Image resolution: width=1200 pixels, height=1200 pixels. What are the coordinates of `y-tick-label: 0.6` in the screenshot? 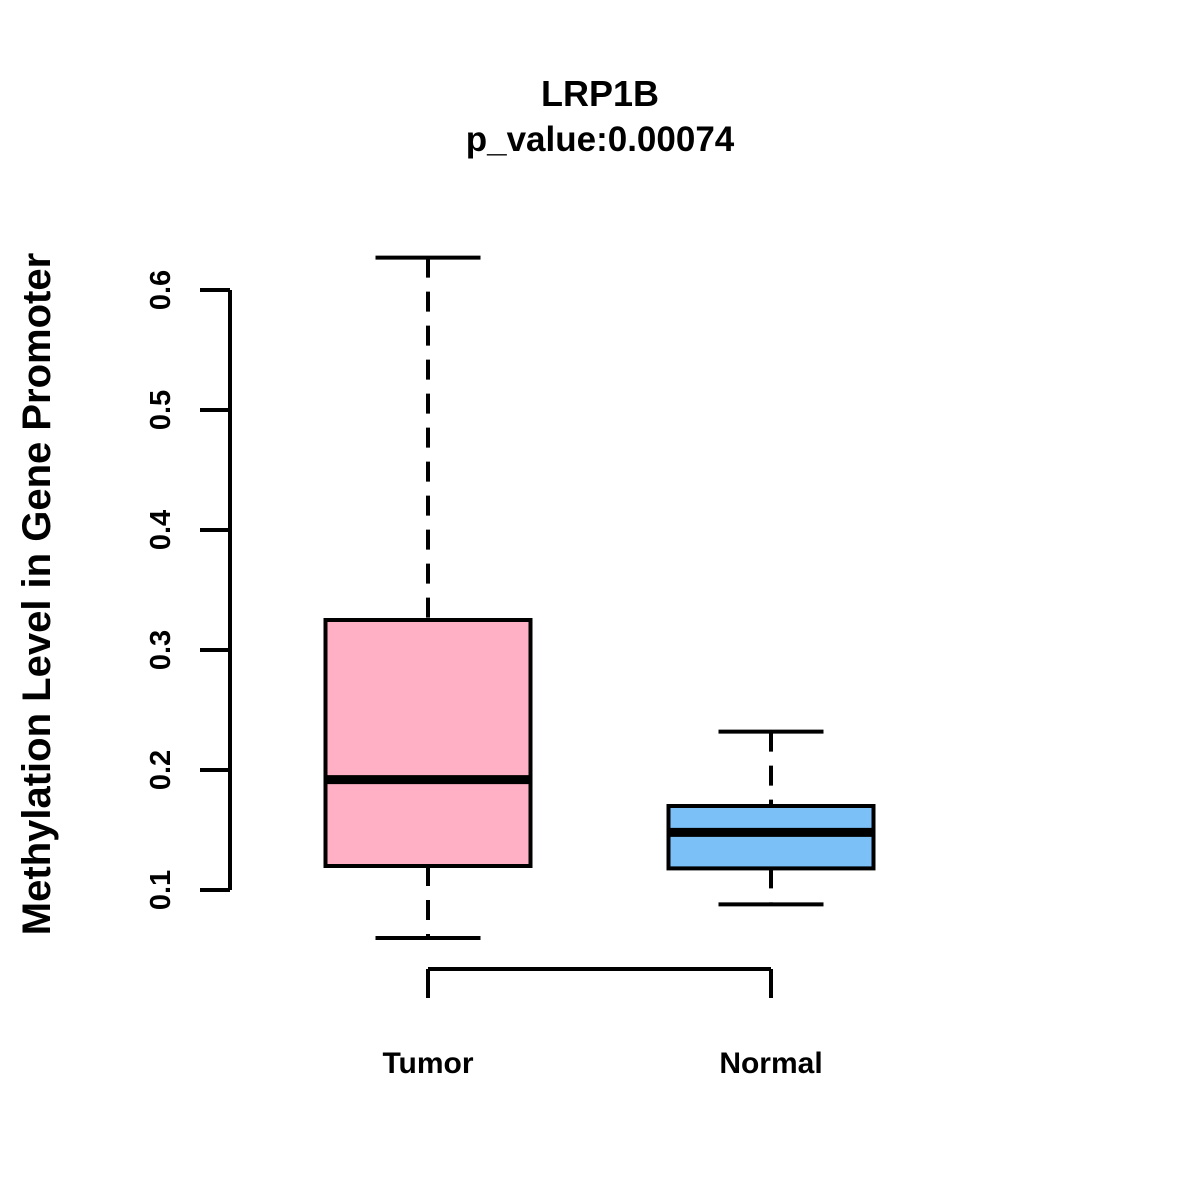 It's located at (161, 290).